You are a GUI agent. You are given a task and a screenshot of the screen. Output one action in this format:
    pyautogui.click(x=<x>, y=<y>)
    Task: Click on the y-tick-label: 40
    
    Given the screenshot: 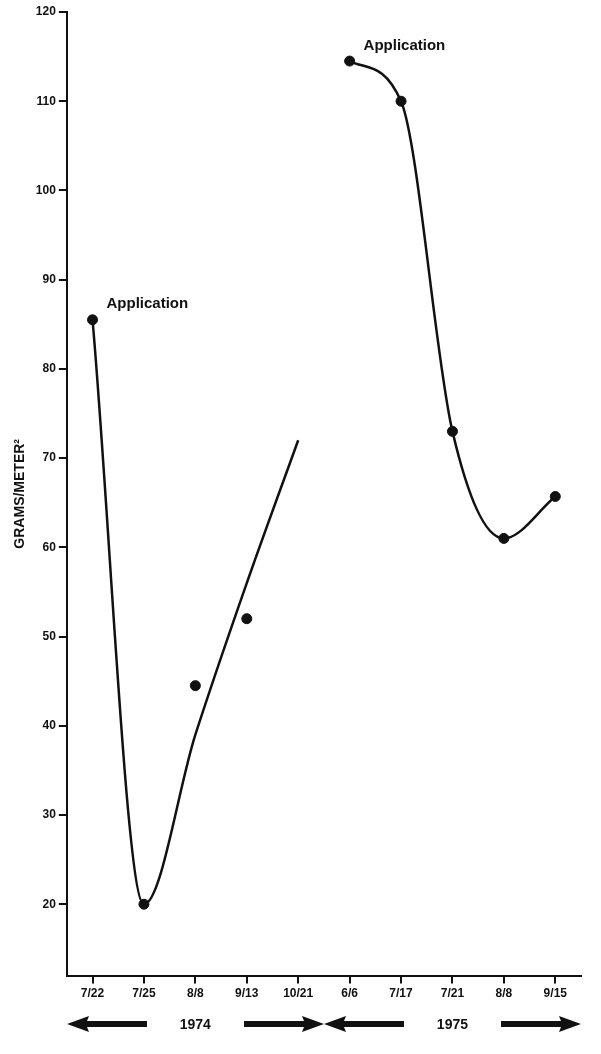 What is the action you would take?
    pyautogui.click(x=49, y=725)
    